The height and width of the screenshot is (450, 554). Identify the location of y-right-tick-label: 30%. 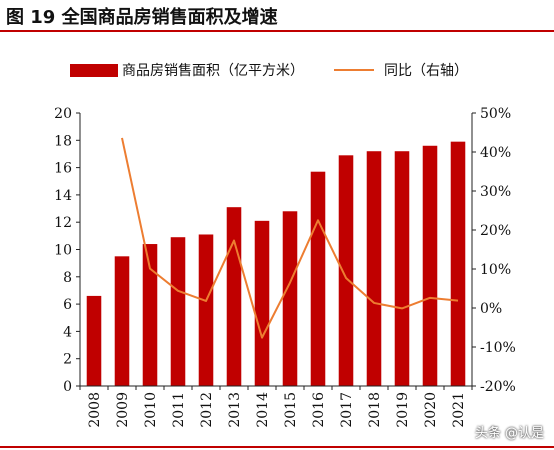
(495, 192).